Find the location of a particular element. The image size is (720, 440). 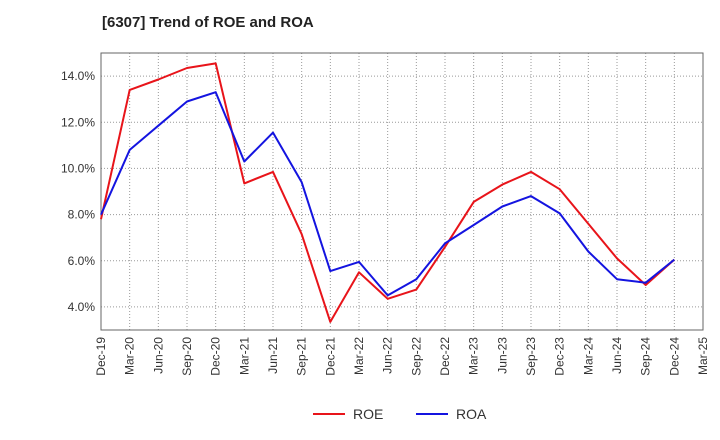

x-tick-label: Sep-22 is located at coordinates (416, 356).